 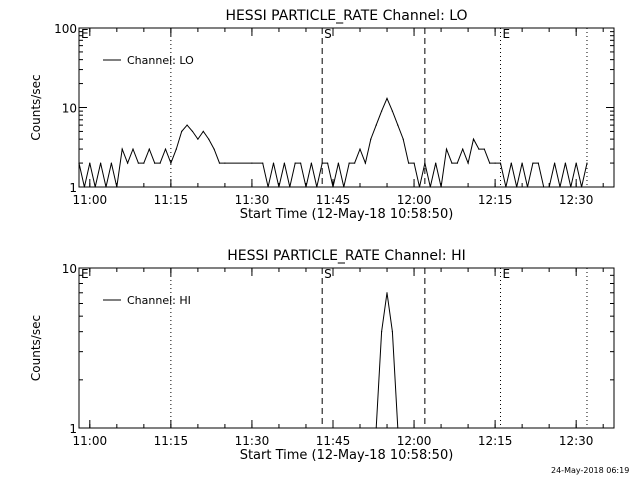 What do you see at coordinates (346, 256) in the screenshot?
I see `chart-title: HESSI PARTICLE_RATE Channel: HI` at bounding box center [346, 256].